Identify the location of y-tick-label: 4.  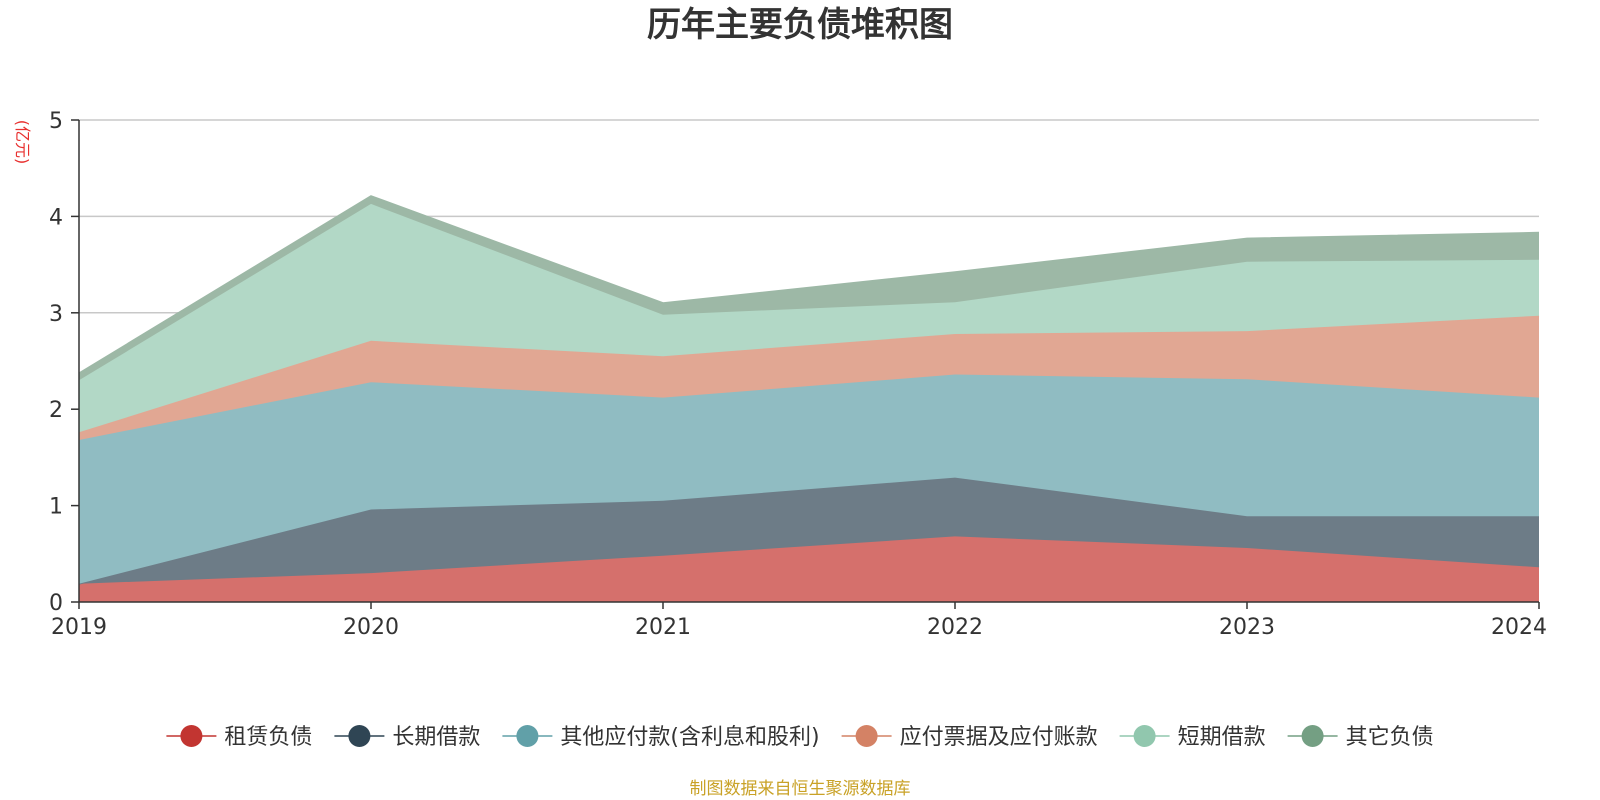
(56, 217).